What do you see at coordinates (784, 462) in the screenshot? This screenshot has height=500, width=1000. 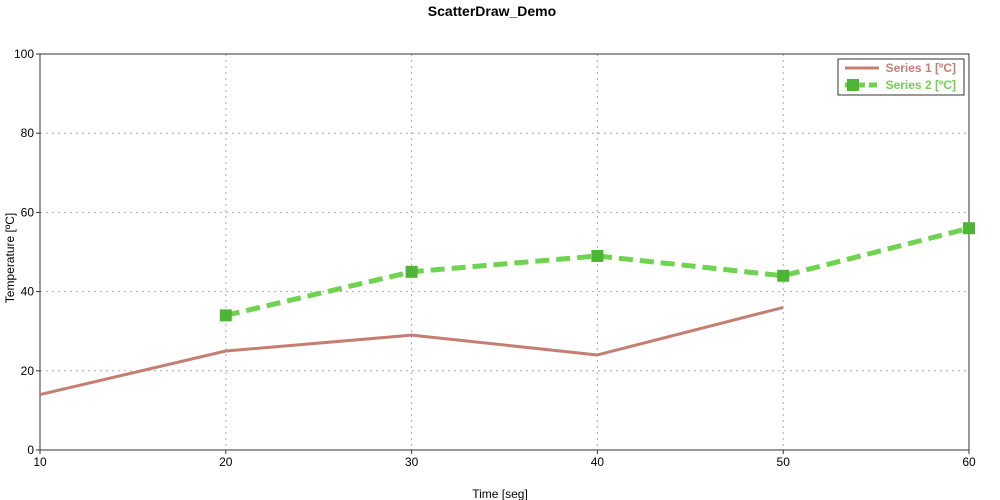 I see `x-tick-label: 50` at bounding box center [784, 462].